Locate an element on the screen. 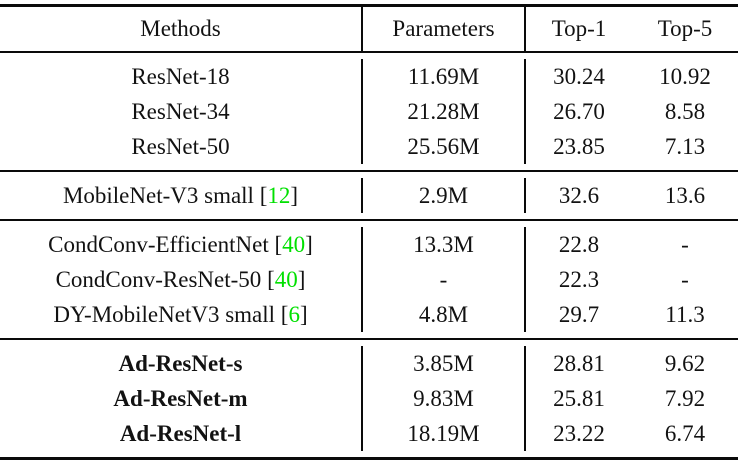  method-name: ResNet-18 is located at coordinates (180, 76).